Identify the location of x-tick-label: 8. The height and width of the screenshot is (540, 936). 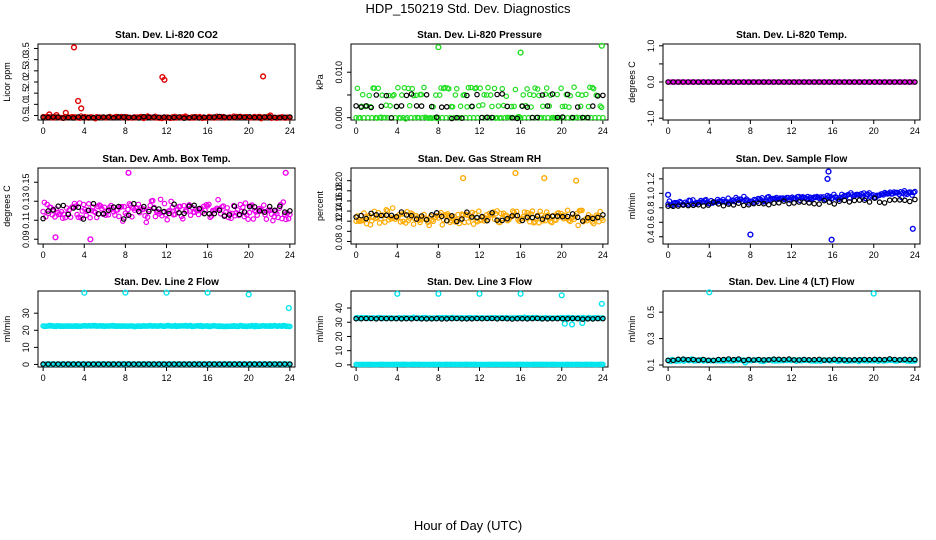
(438, 131).